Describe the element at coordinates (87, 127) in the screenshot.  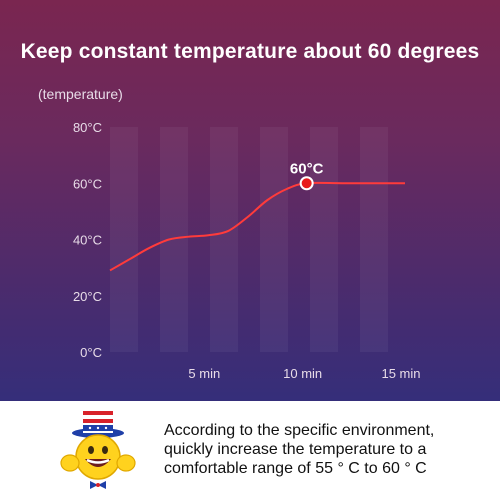
I see `y-tick-label: 80°C` at that location.